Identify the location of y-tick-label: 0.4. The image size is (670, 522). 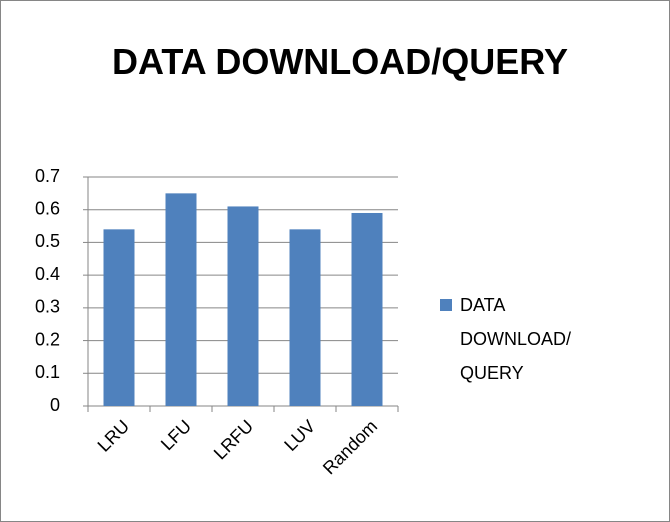
(47, 274).